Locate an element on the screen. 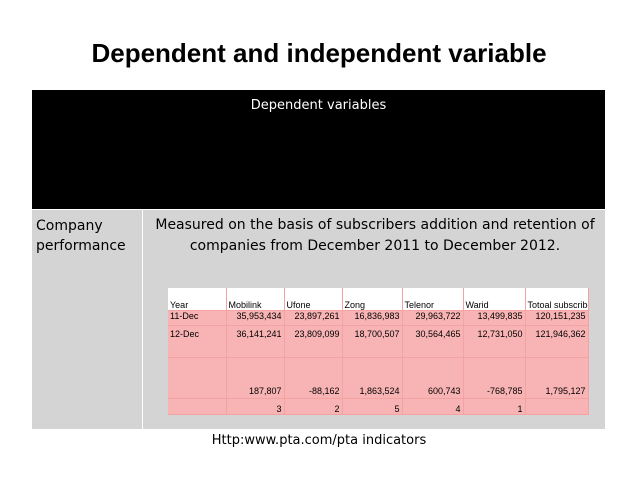 The width and height of the screenshot is (638, 479). header-label: Dependent variables is located at coordinates (318, 105).